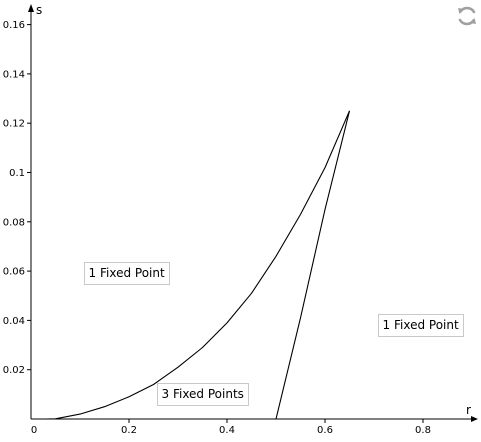  Describe the element at coordinates (39, 10) in the screenshot. I see `y-axis-label: s` at that location.